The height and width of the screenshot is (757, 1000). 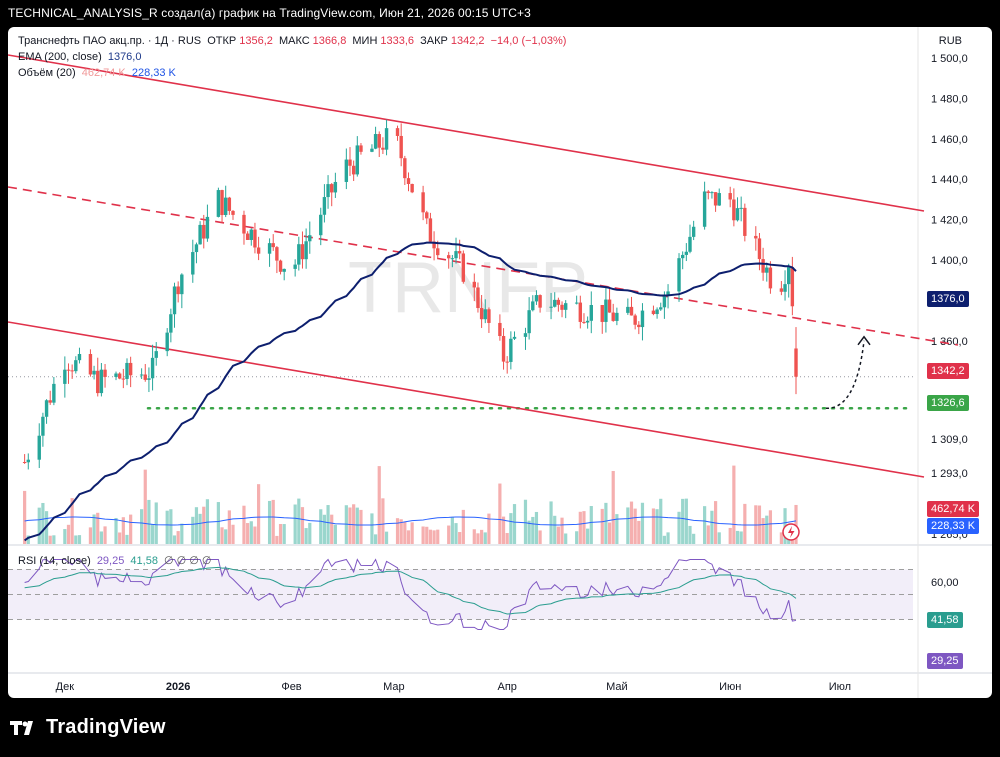 I want to click on high-label: МАКС, so click(x=294, y=41).